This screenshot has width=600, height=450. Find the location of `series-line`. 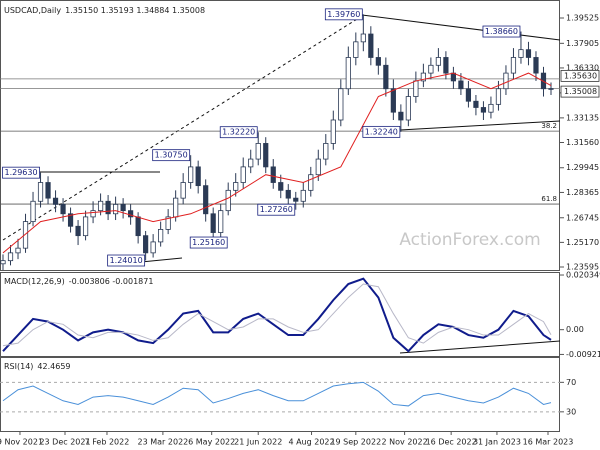

series-line is located at coordinates (277, 394).